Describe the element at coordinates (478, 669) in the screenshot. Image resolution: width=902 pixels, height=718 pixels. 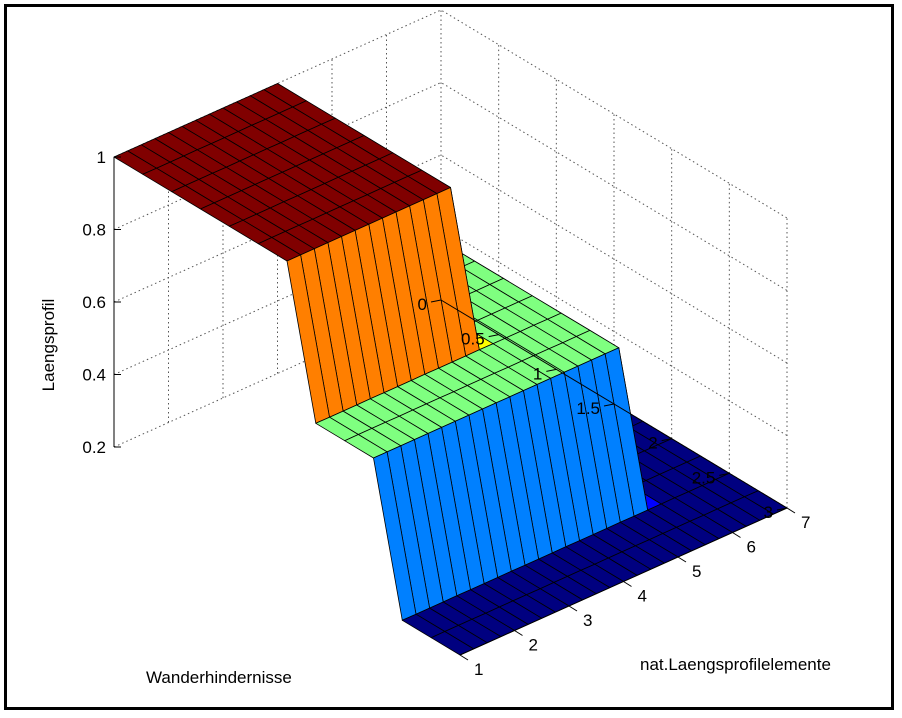
I see `y-tick-label: 1` at that location.